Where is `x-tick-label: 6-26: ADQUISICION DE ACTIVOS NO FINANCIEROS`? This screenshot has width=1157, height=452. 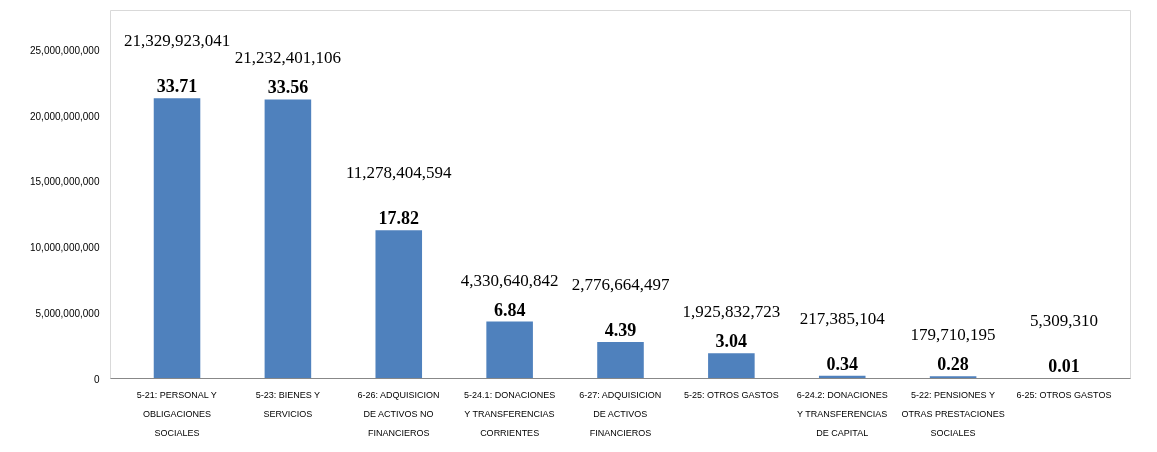
x-tick-label: 6-26: ADQUISICION DE ACTIVOS NO FINANCIEROS is located at coordinates (398, 413).